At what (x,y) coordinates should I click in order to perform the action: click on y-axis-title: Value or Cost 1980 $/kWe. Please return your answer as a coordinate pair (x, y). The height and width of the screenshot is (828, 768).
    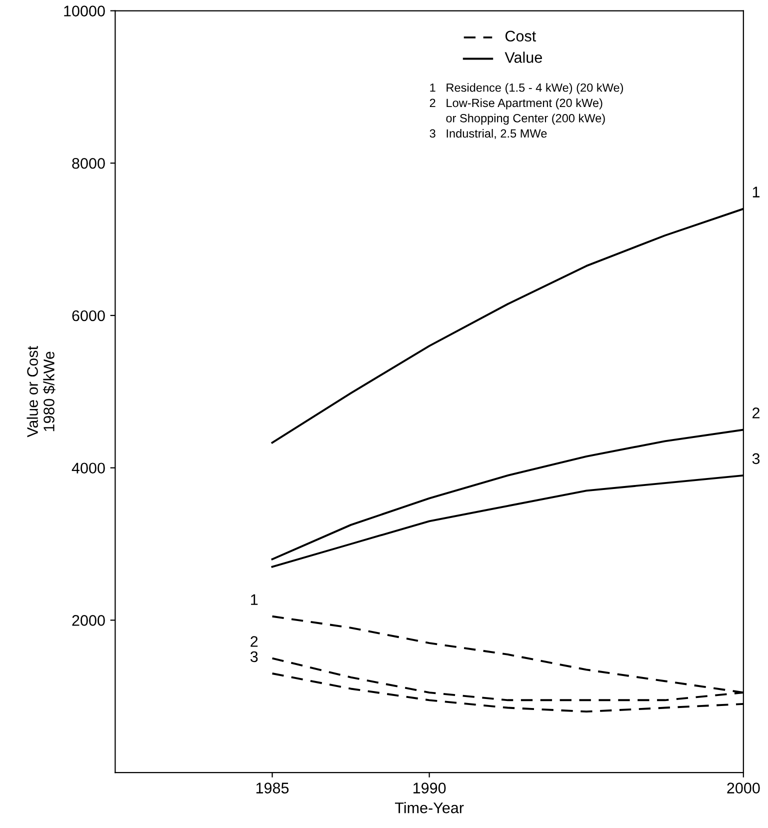
    Looking at the image, I should click on (41, 392).